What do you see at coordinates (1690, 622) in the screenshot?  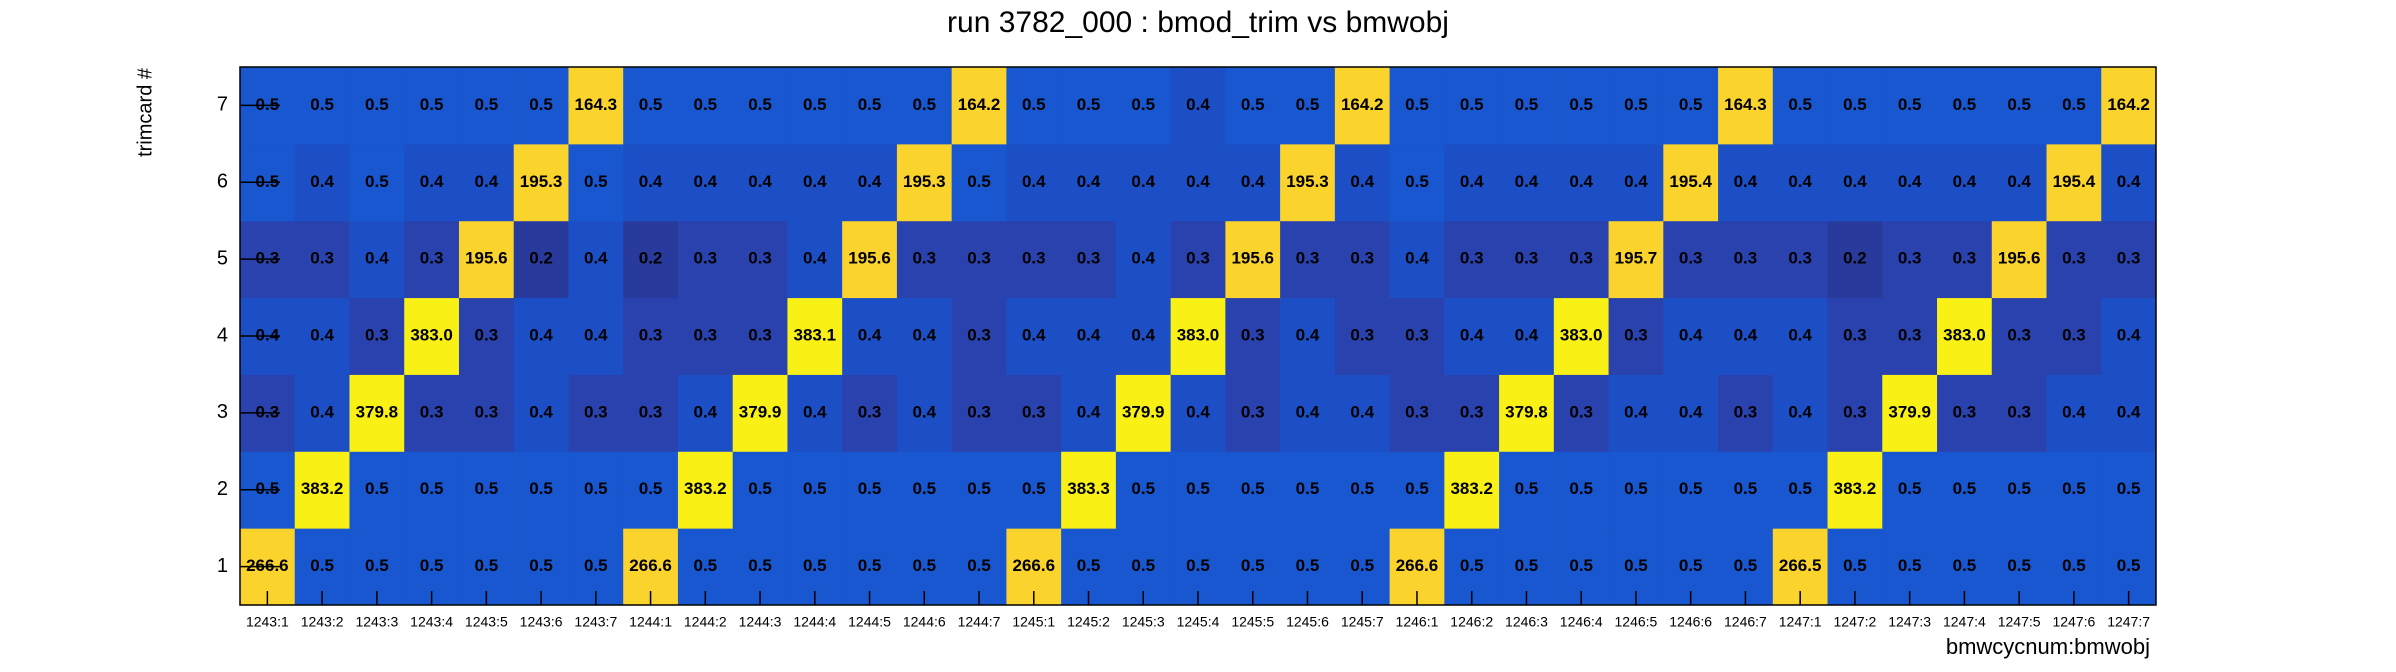 I see `x-tick-label: 1246:6` at bounding box center [1690, 622].